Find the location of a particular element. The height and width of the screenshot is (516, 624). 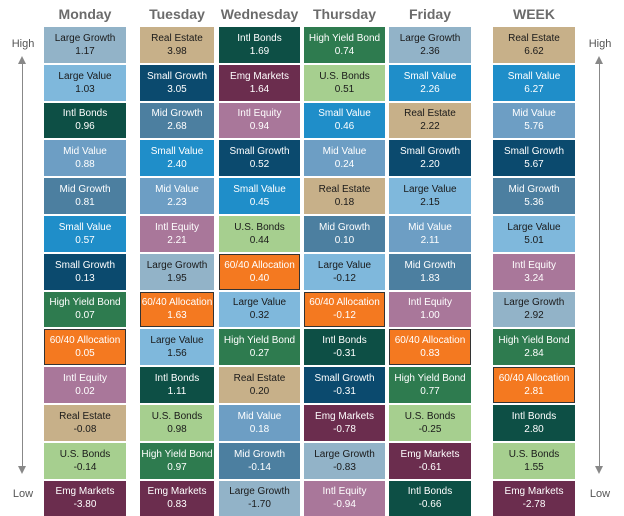

asset-return: 0.07 is located at coordinates (85, 316).